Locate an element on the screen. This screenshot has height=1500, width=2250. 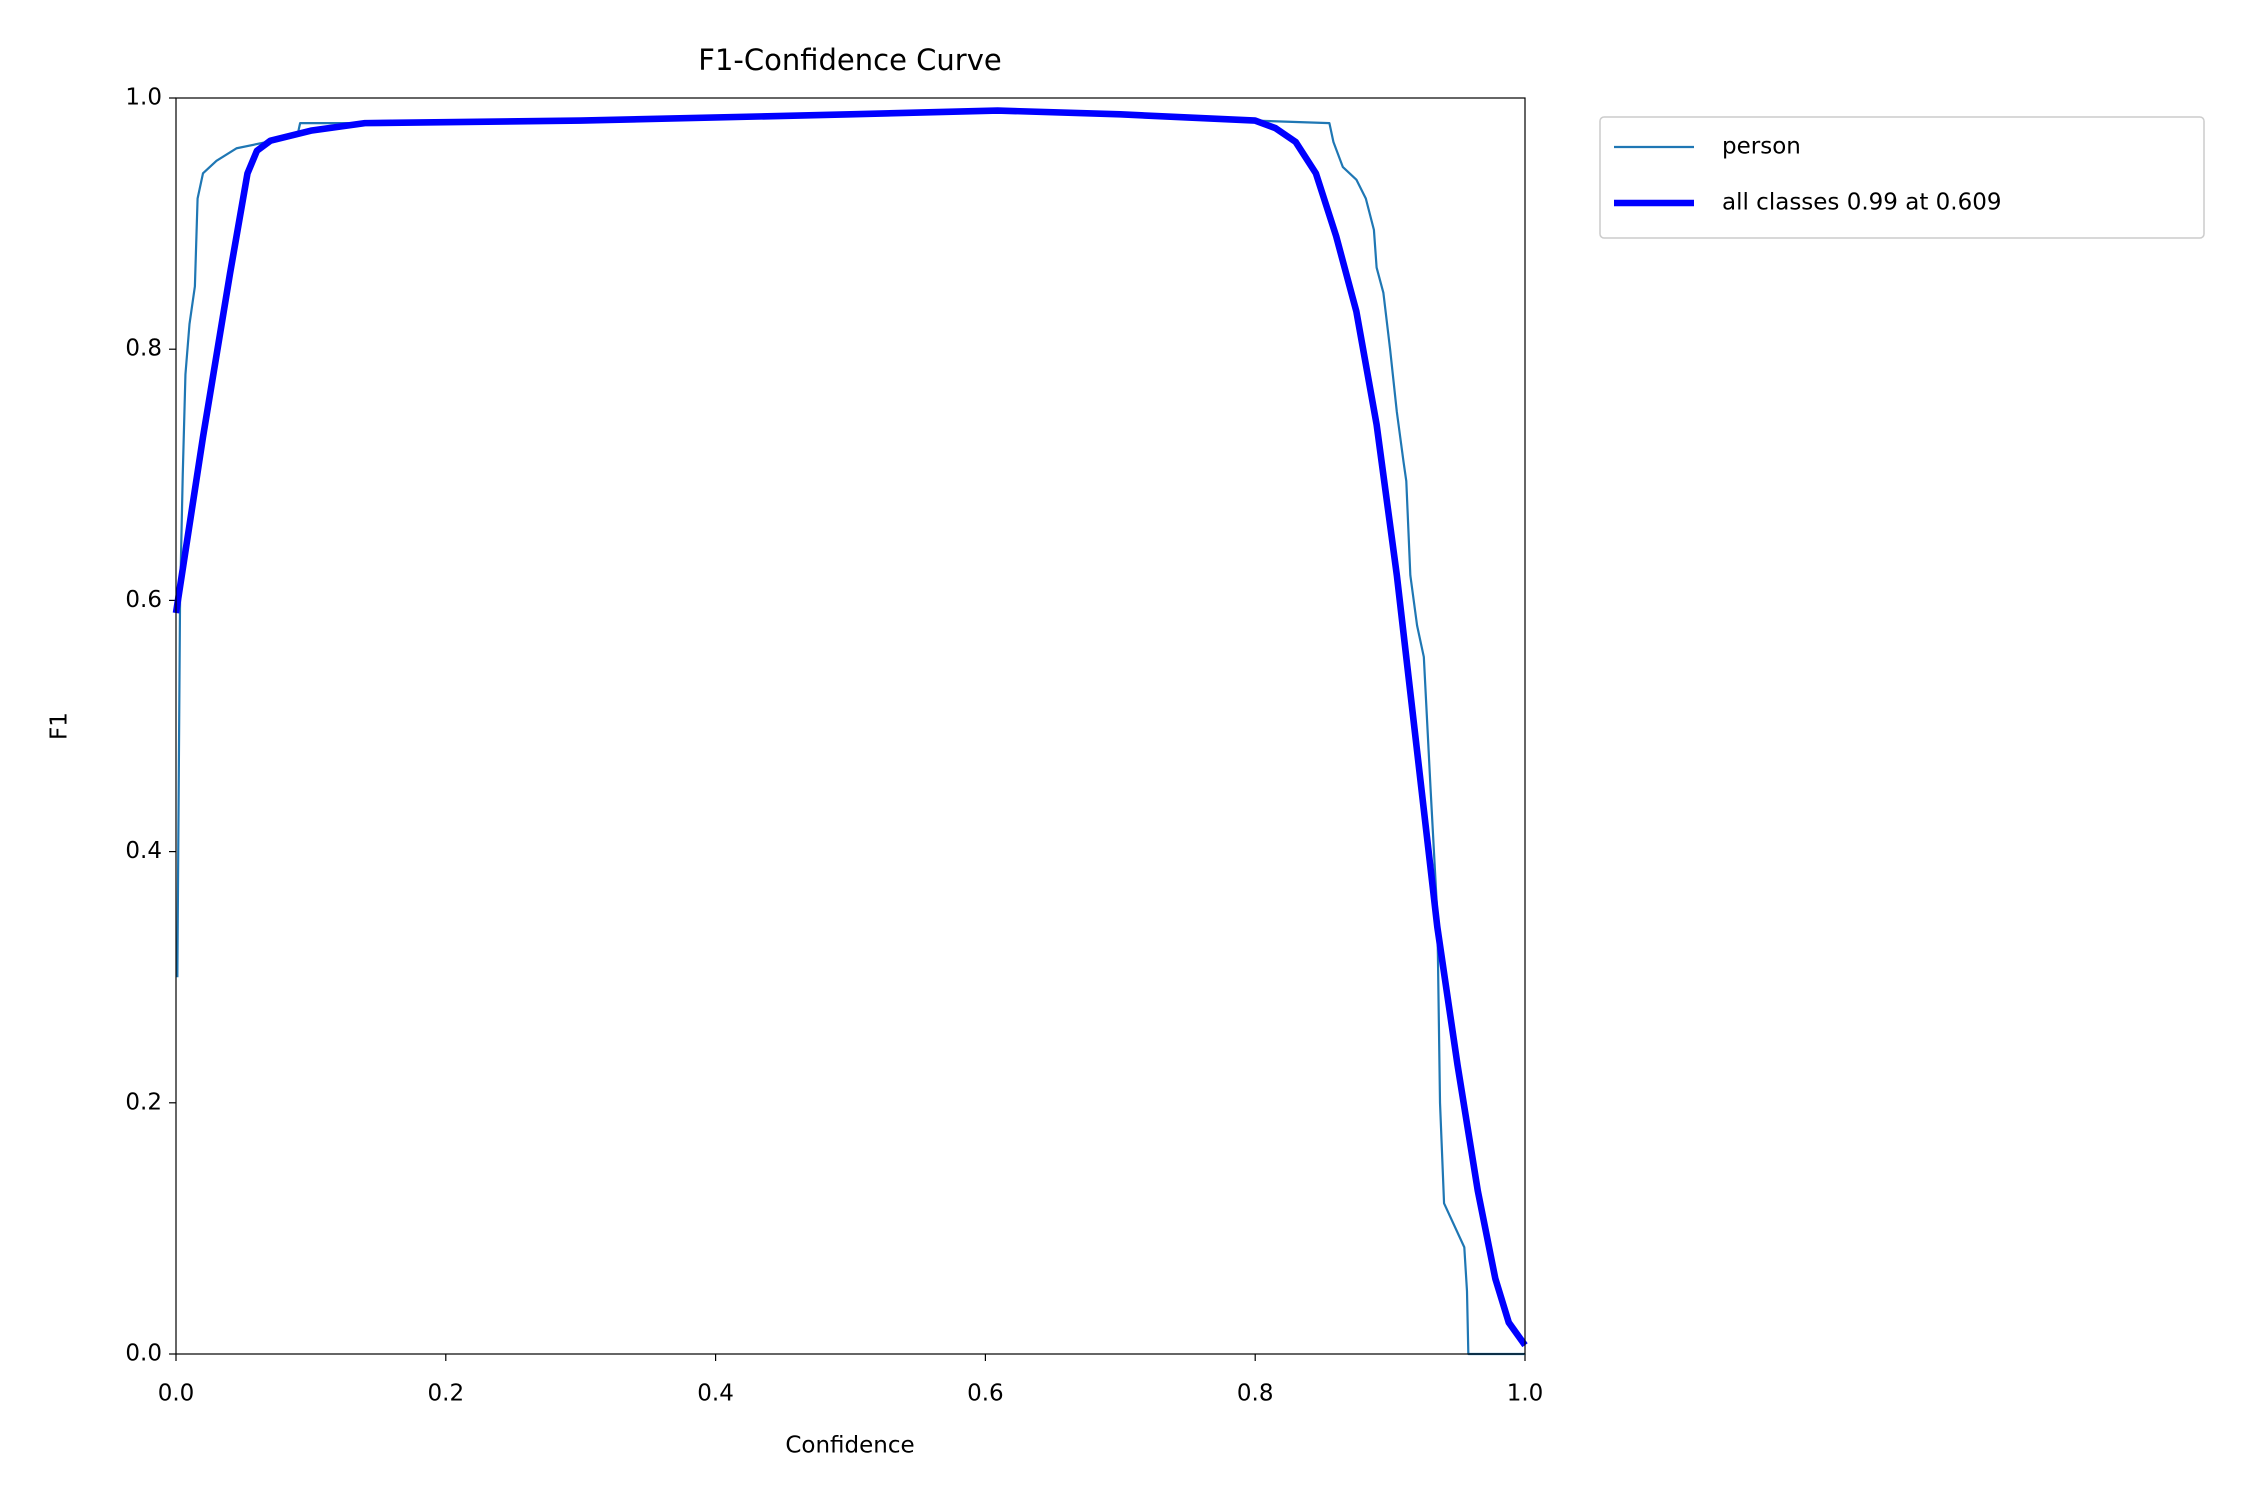
x-axis-label: Confidence is located at coordinates (849, 1446).